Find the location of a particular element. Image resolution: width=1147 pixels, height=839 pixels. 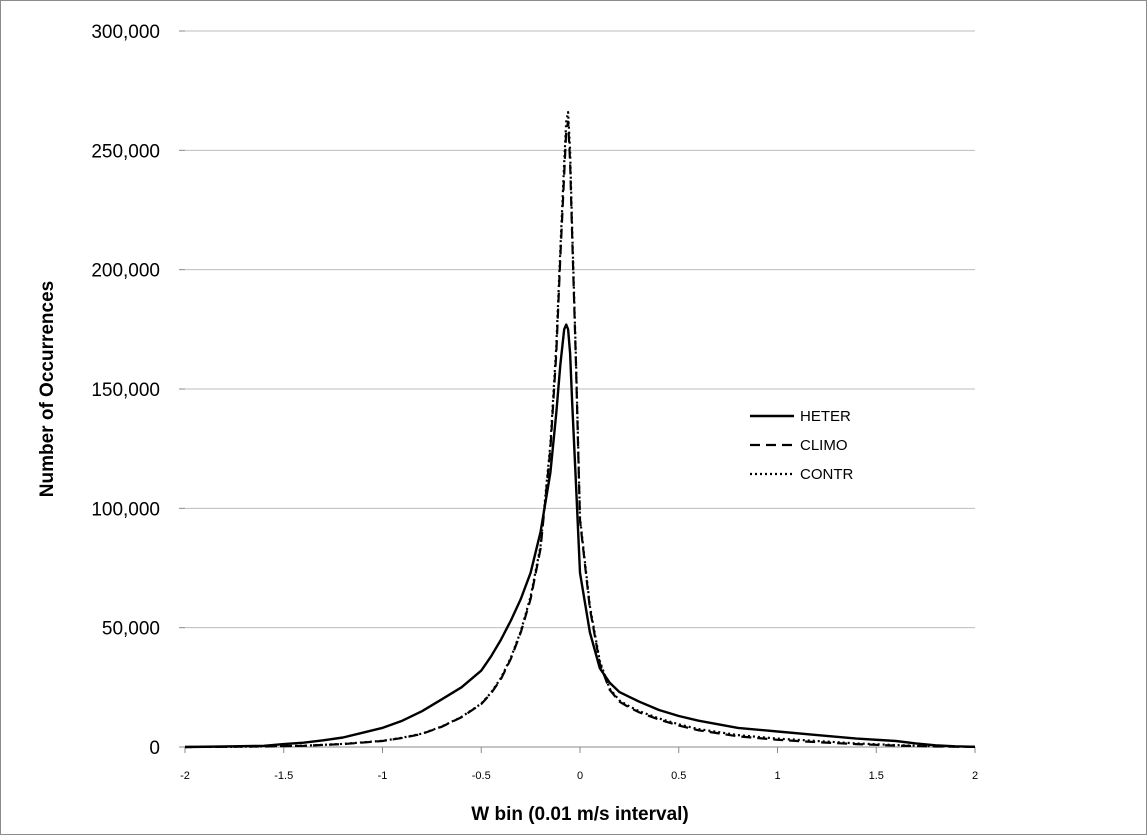

x-tick-label: 0.5 is located at coordinates (678, 776).